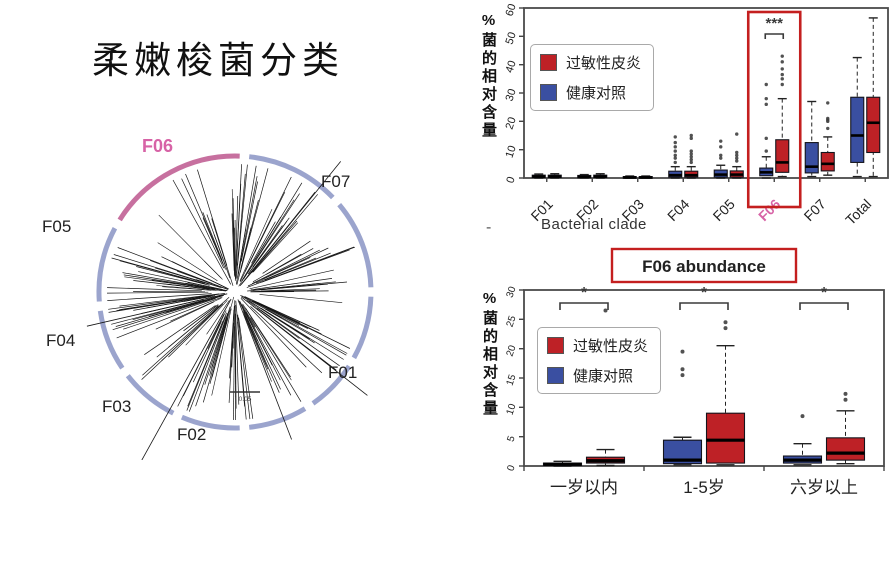 This screenshot has height=567, width=895. Describe the element at coordinates (191, 434) in the screenshot. I see `tree-label-f02: F02` at that location.